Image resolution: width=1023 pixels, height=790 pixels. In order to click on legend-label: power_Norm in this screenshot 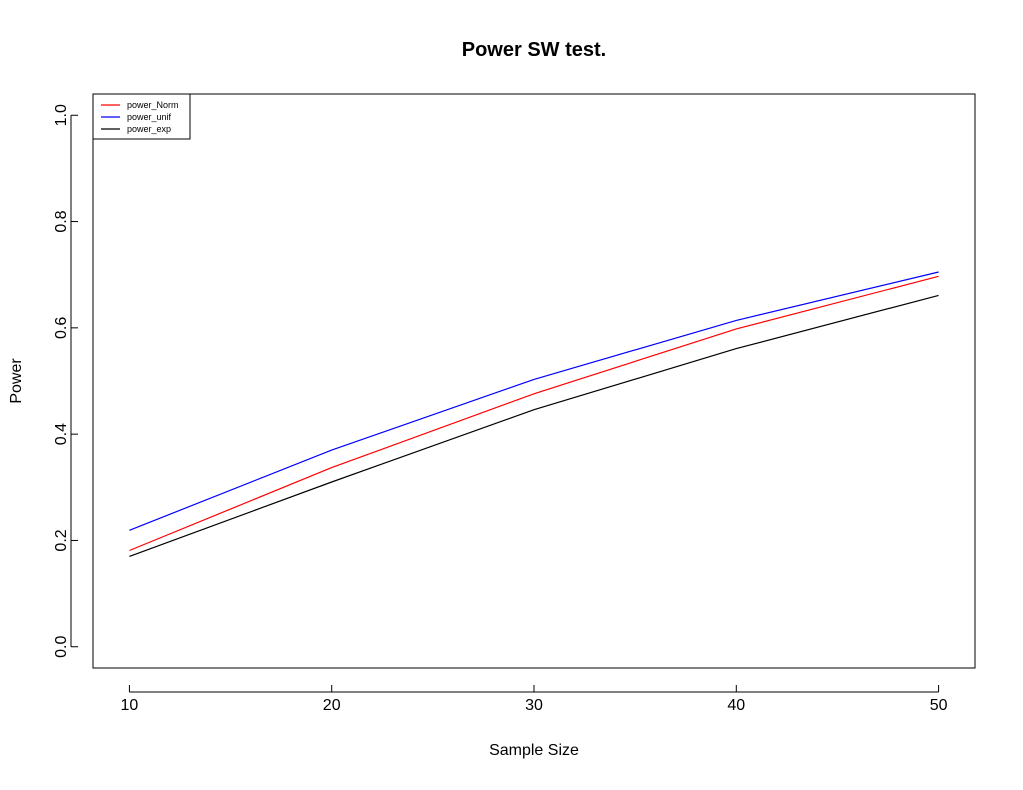, I will do `click(153, 105)`.